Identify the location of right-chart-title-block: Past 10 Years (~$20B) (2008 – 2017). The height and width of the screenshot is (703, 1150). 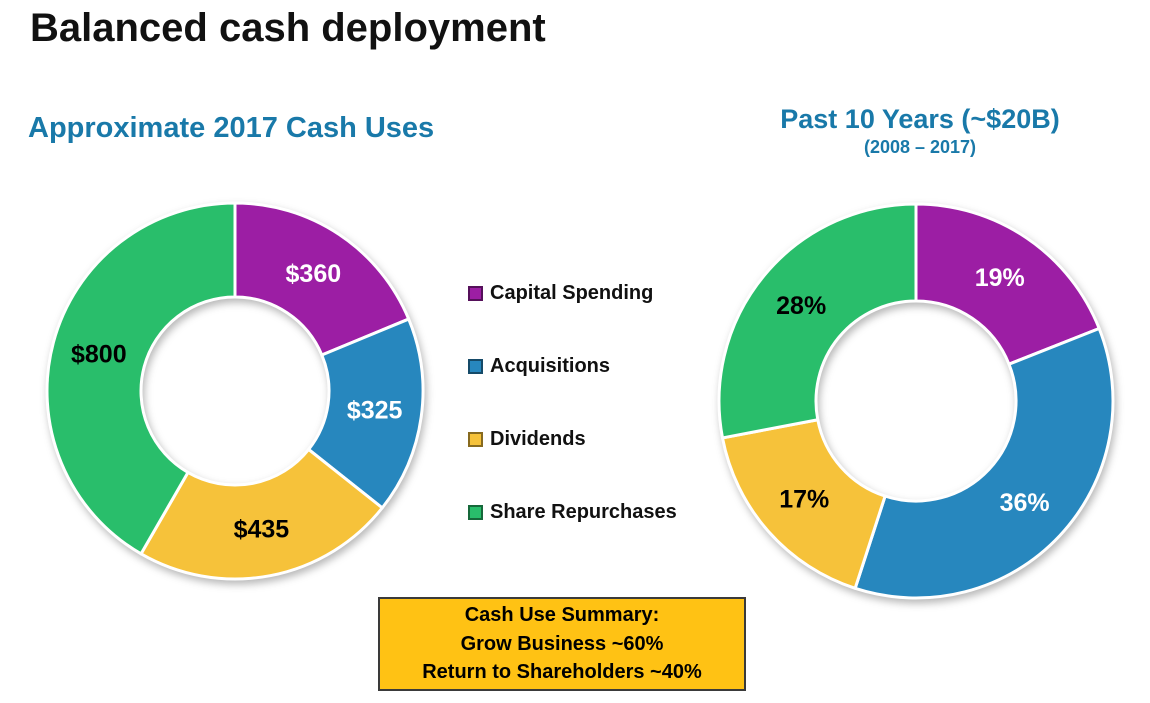
(920, 131).